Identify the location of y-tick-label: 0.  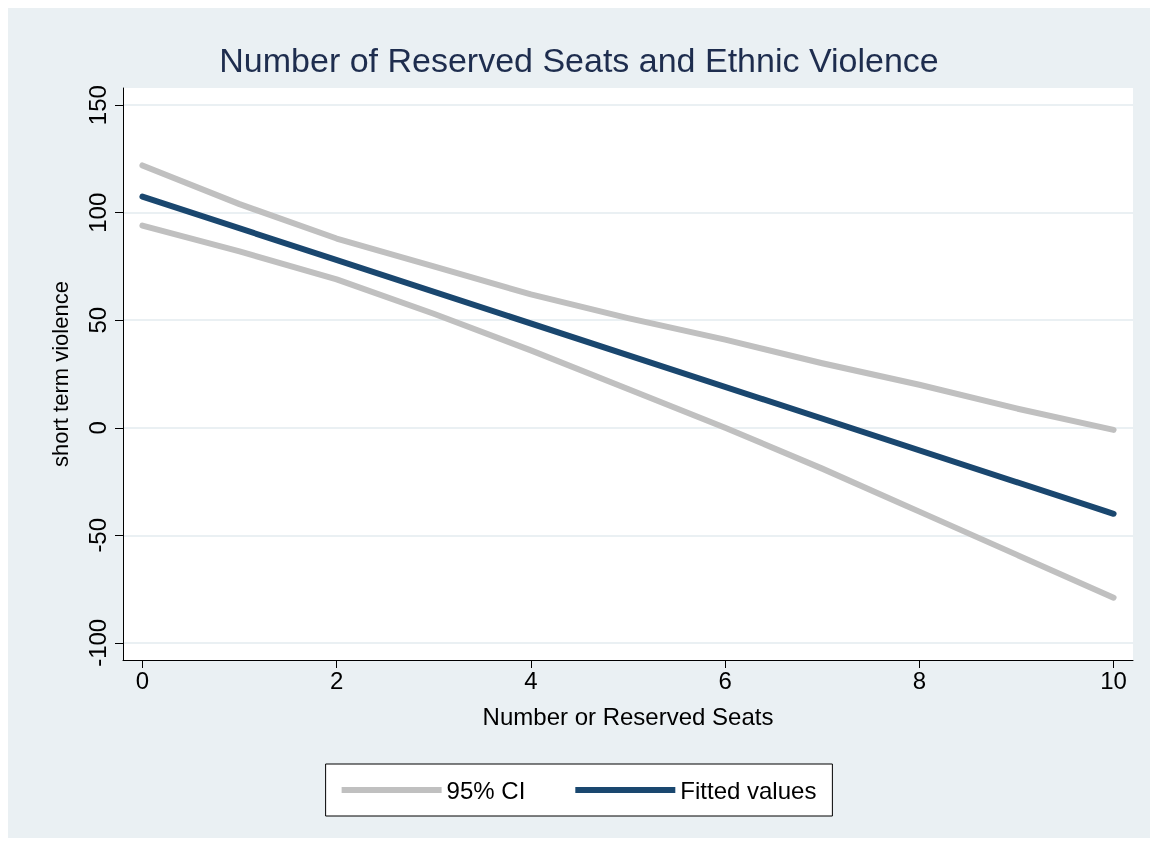
(97, 428).